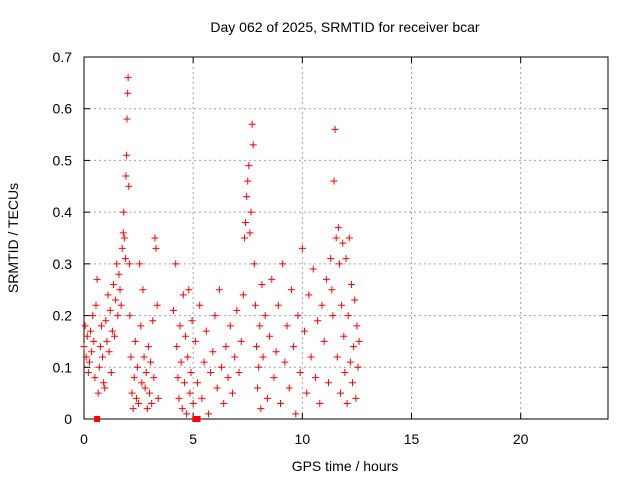 The height and width of the screenshot is (480, 640). Describe the element at coordinates (63, 109) in the screenshot. I see `y-tick-label: 0.6` at that location.